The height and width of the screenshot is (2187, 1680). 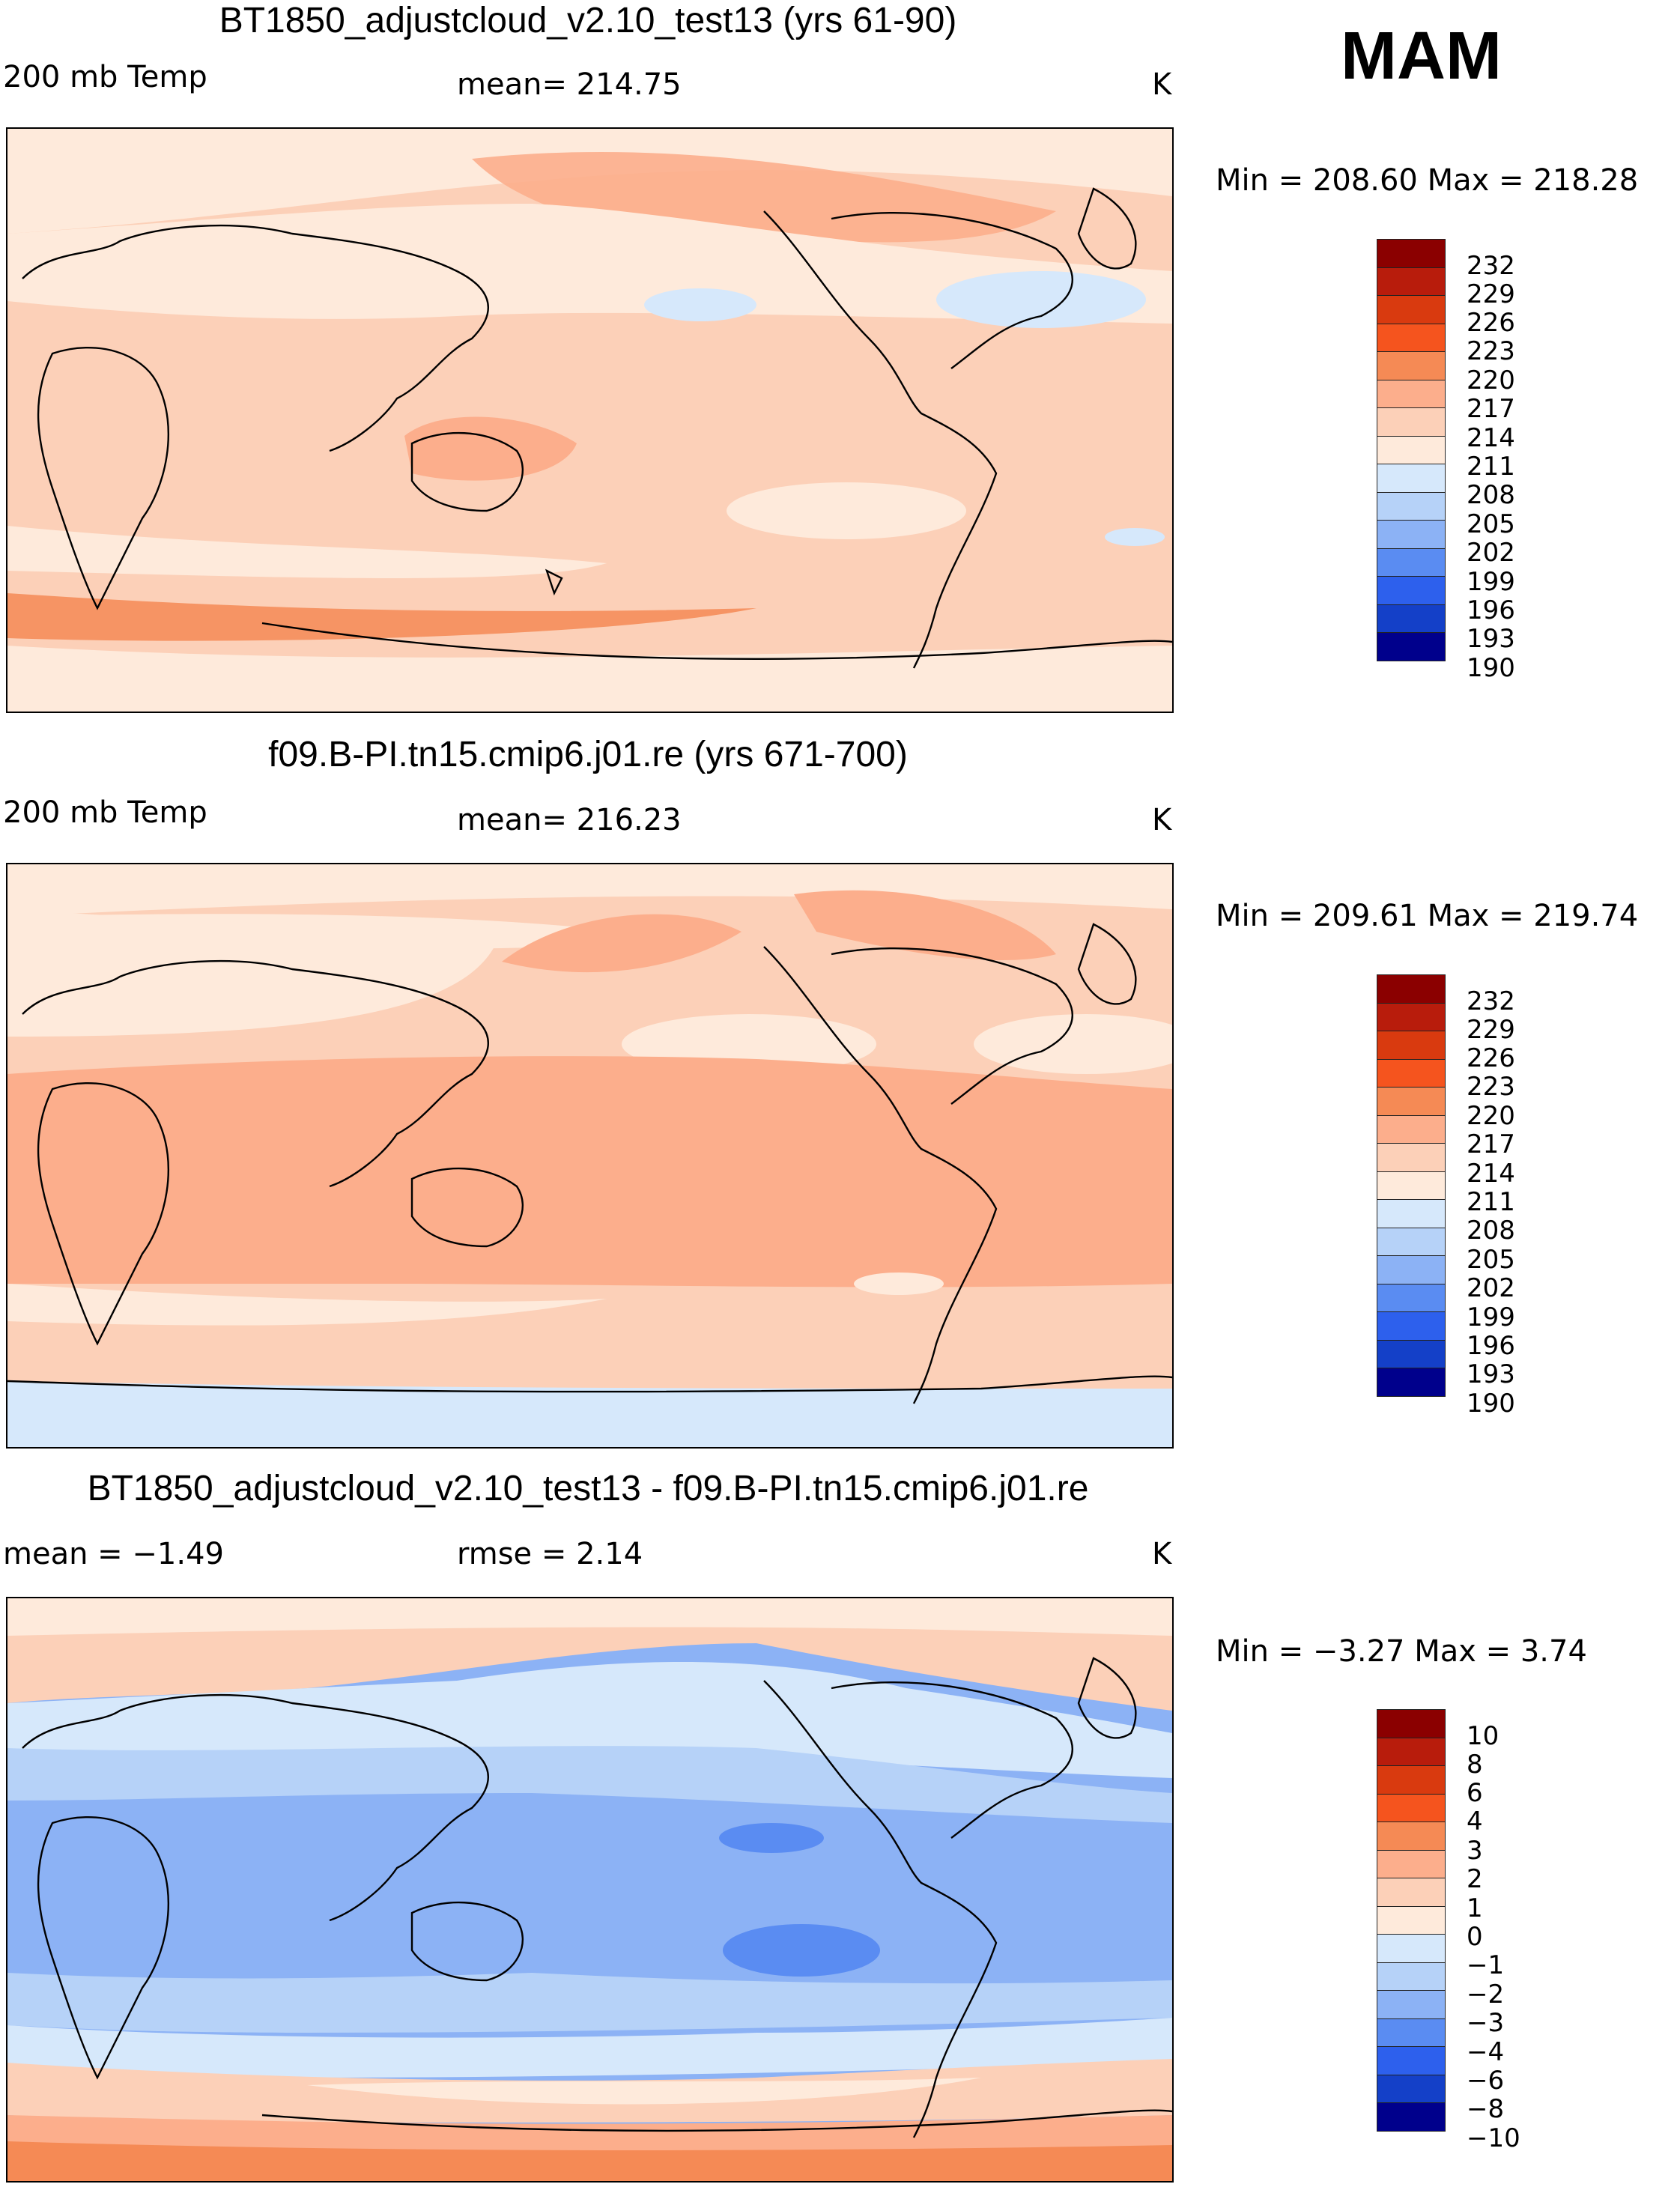 What do you see at coordinates (1486, 1994) in the screenshot?
I see `colorbar-label: −2` at bounding box center [1486, 1994].